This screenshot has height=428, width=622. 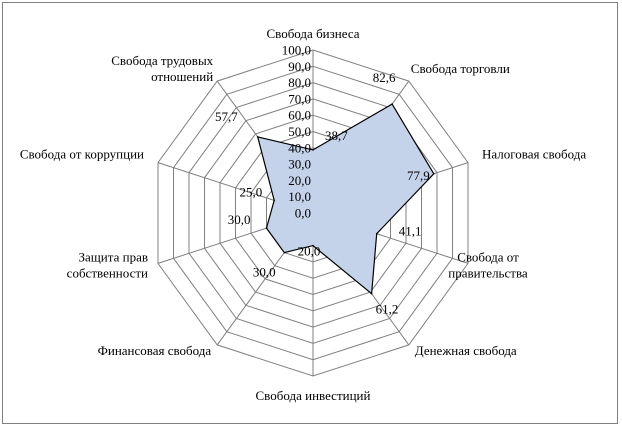 What do you see at coordinates (384, 77) in the screenshot?
I see `data-label: 82,6` at bounding box center [384, 77].